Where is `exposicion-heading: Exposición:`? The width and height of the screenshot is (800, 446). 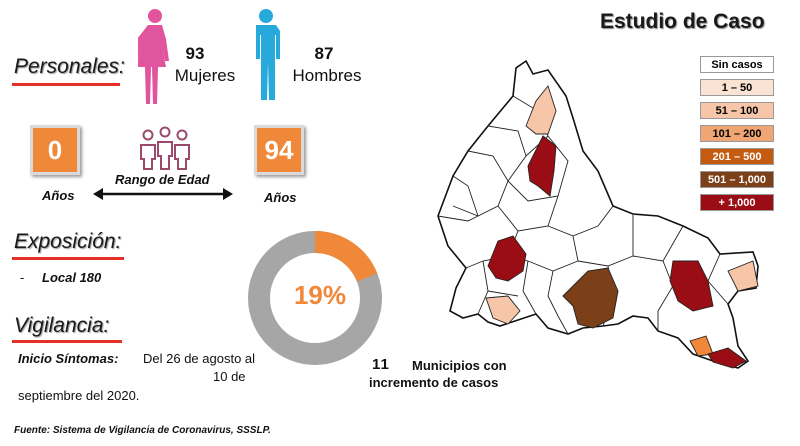 exposicion-heading: Exposición: is located at coordinates (68, 241).